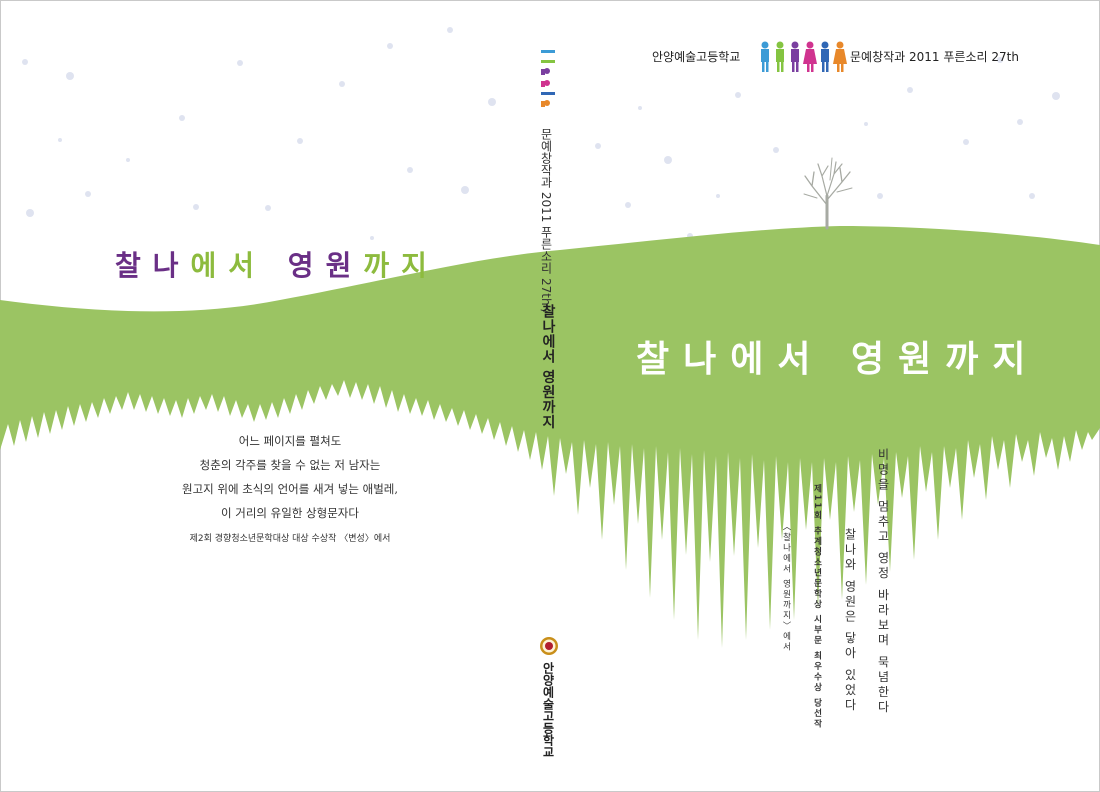 The height and width of the screenshot is (792, 1100). Describe the element at coordinates (817, 607) in the screenshot. I see `award-line: 제11회 추계청소년문학상 시부문 최우수상 당선작` at that location.